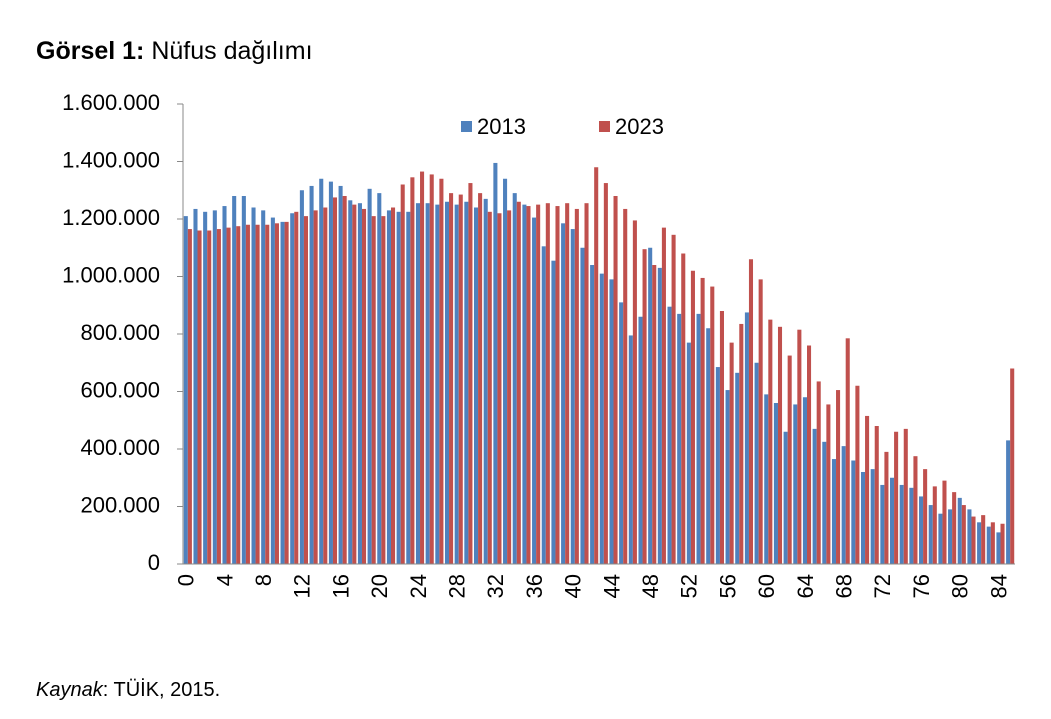  What do you see at coordinates (90, 51) in the screenshot?
I see `title-prefix: Görsel 1:` at bounding box center [90, 51].